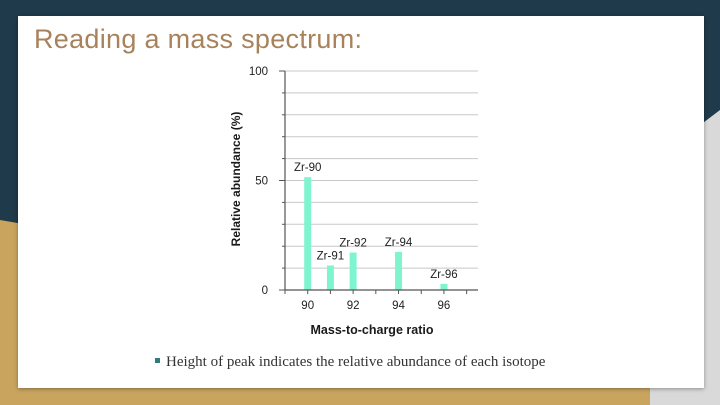 This screenshot has height=405, width=720. What do you see at coordinates (261, 182) in the screenshot?
I see `y-tick-label: 50` at bounding box center [261, 182].